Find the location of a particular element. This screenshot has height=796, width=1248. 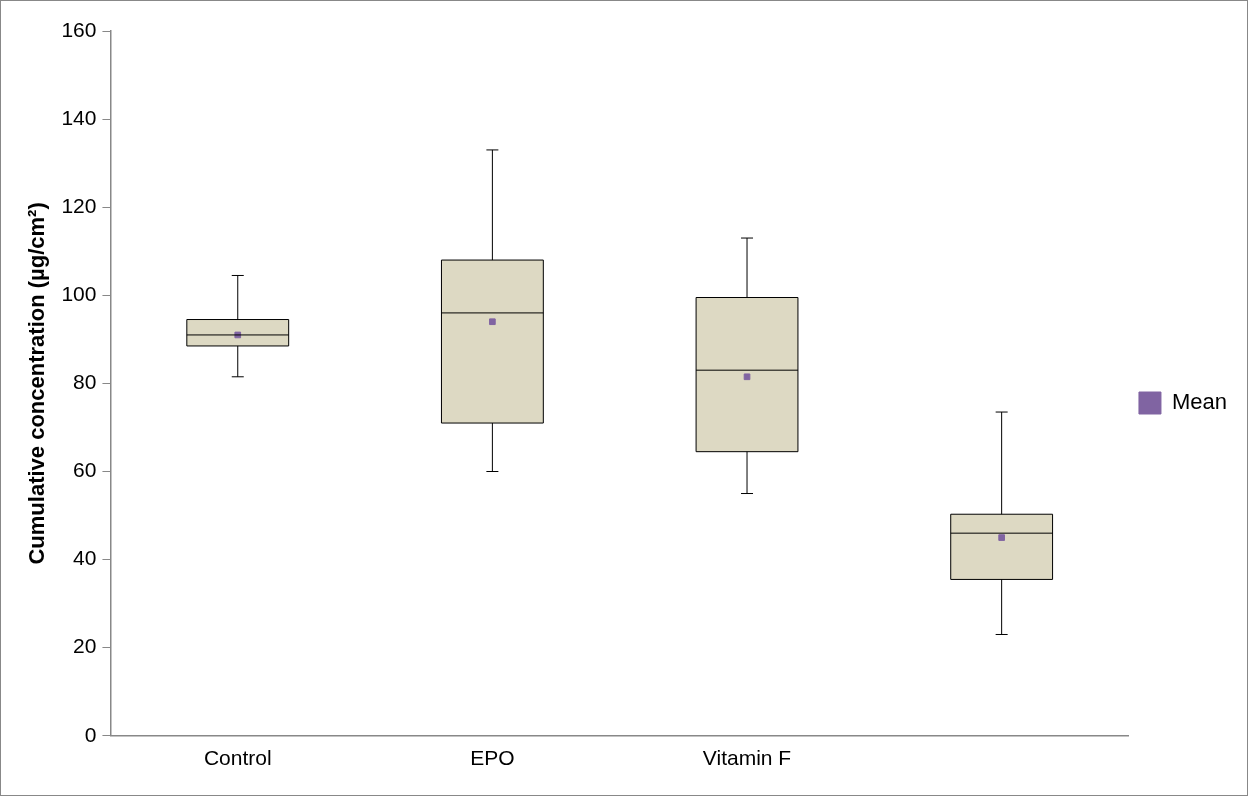

y-axis-title: Cumulative concentration (µg/cm²) is located at coordinates (37, 383).